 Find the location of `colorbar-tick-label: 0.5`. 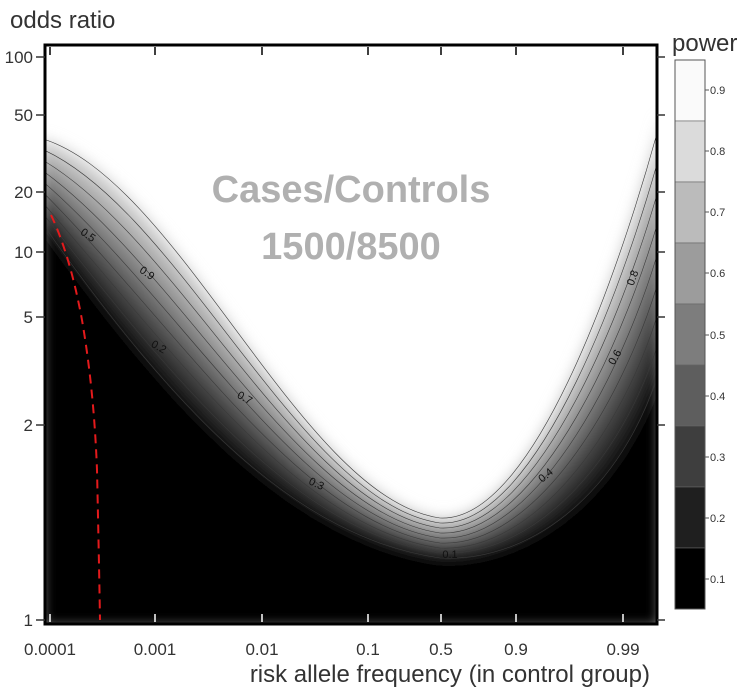

colorbar-tick-label: 0.5 is located at coordinates (717, 336).